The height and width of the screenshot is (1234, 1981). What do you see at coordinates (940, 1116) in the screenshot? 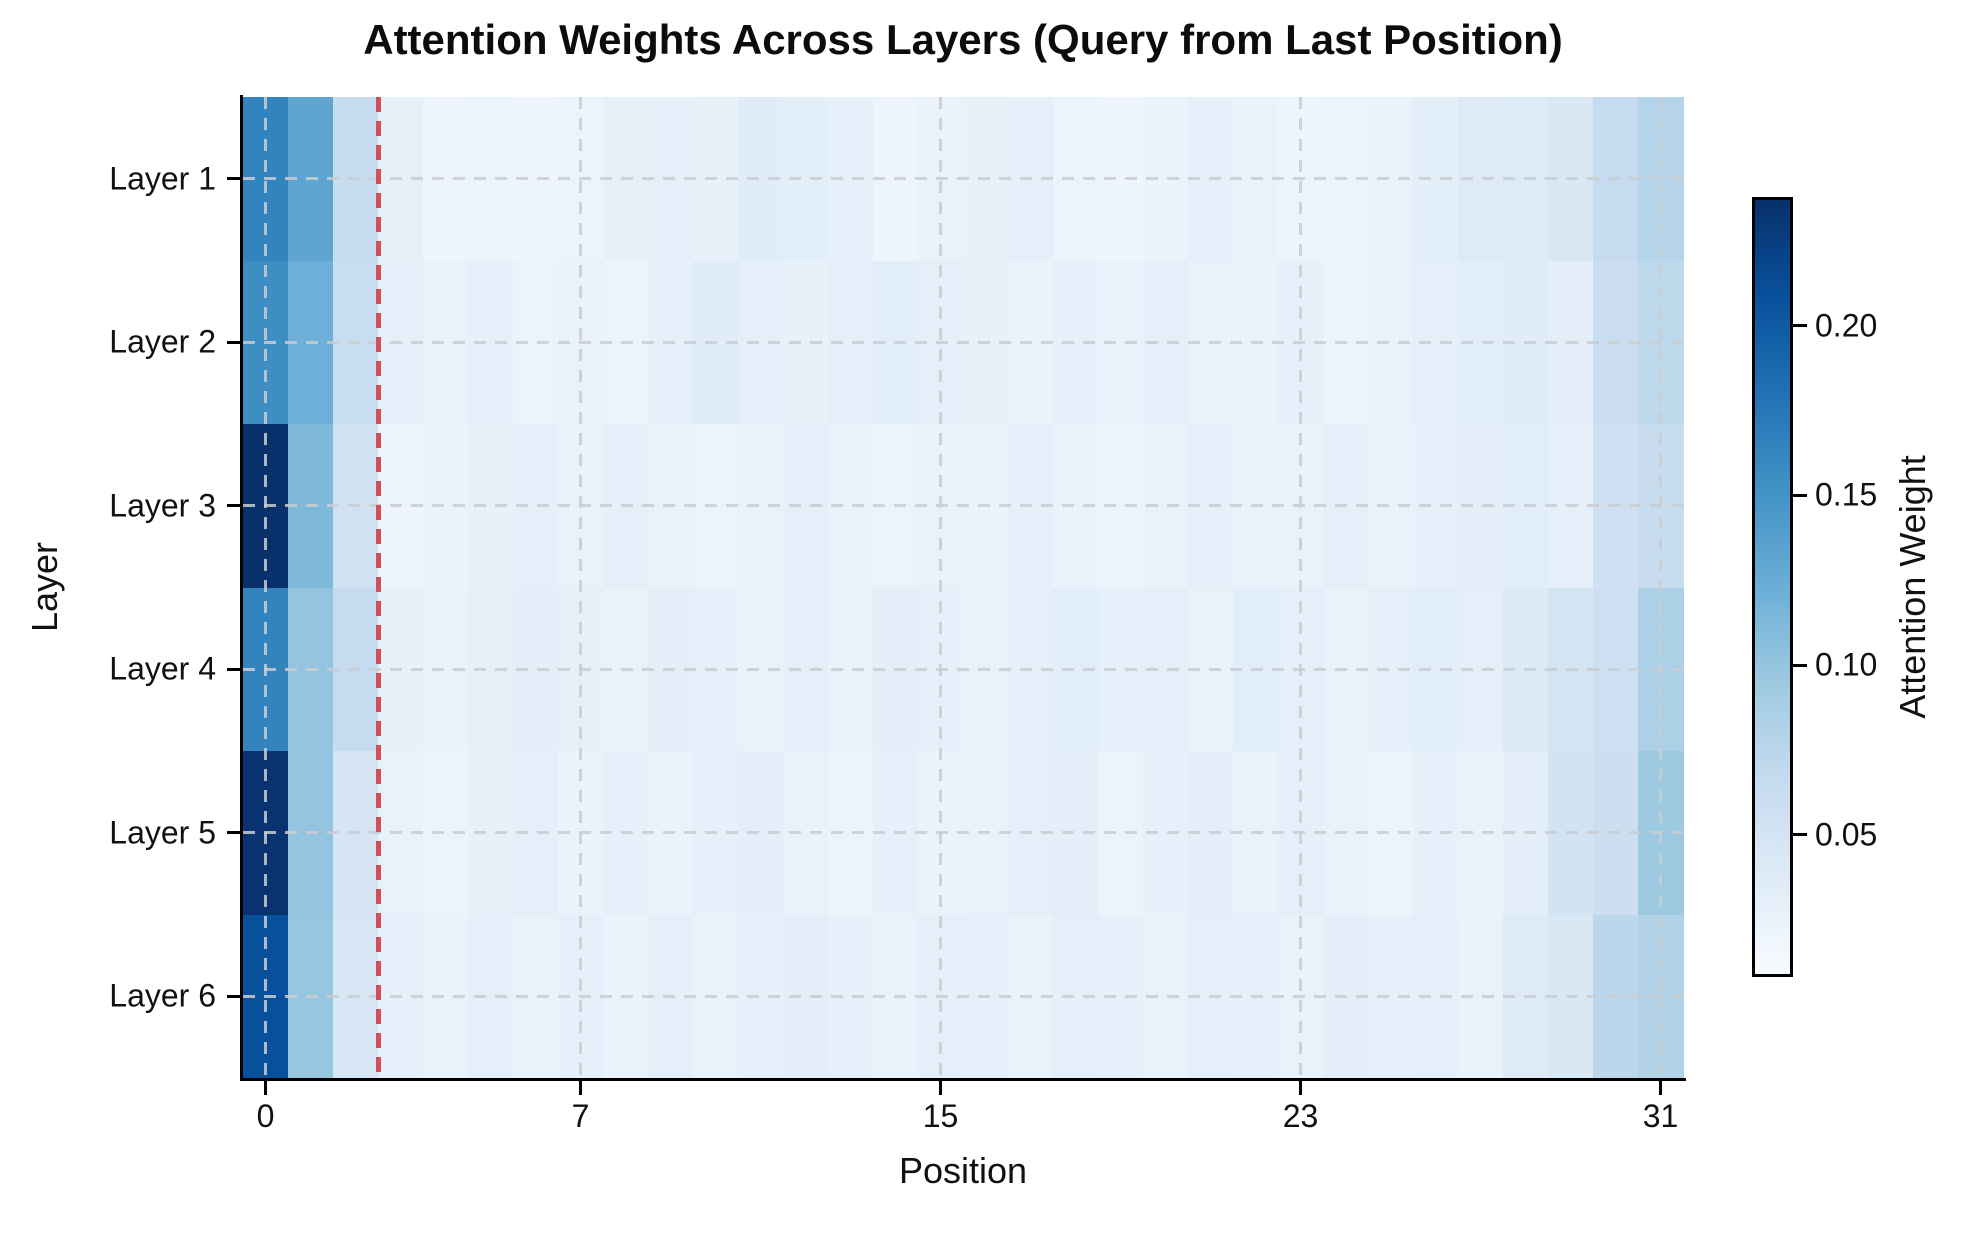
I see `x-tick-label: 15` at bounding box center [940, 1116].